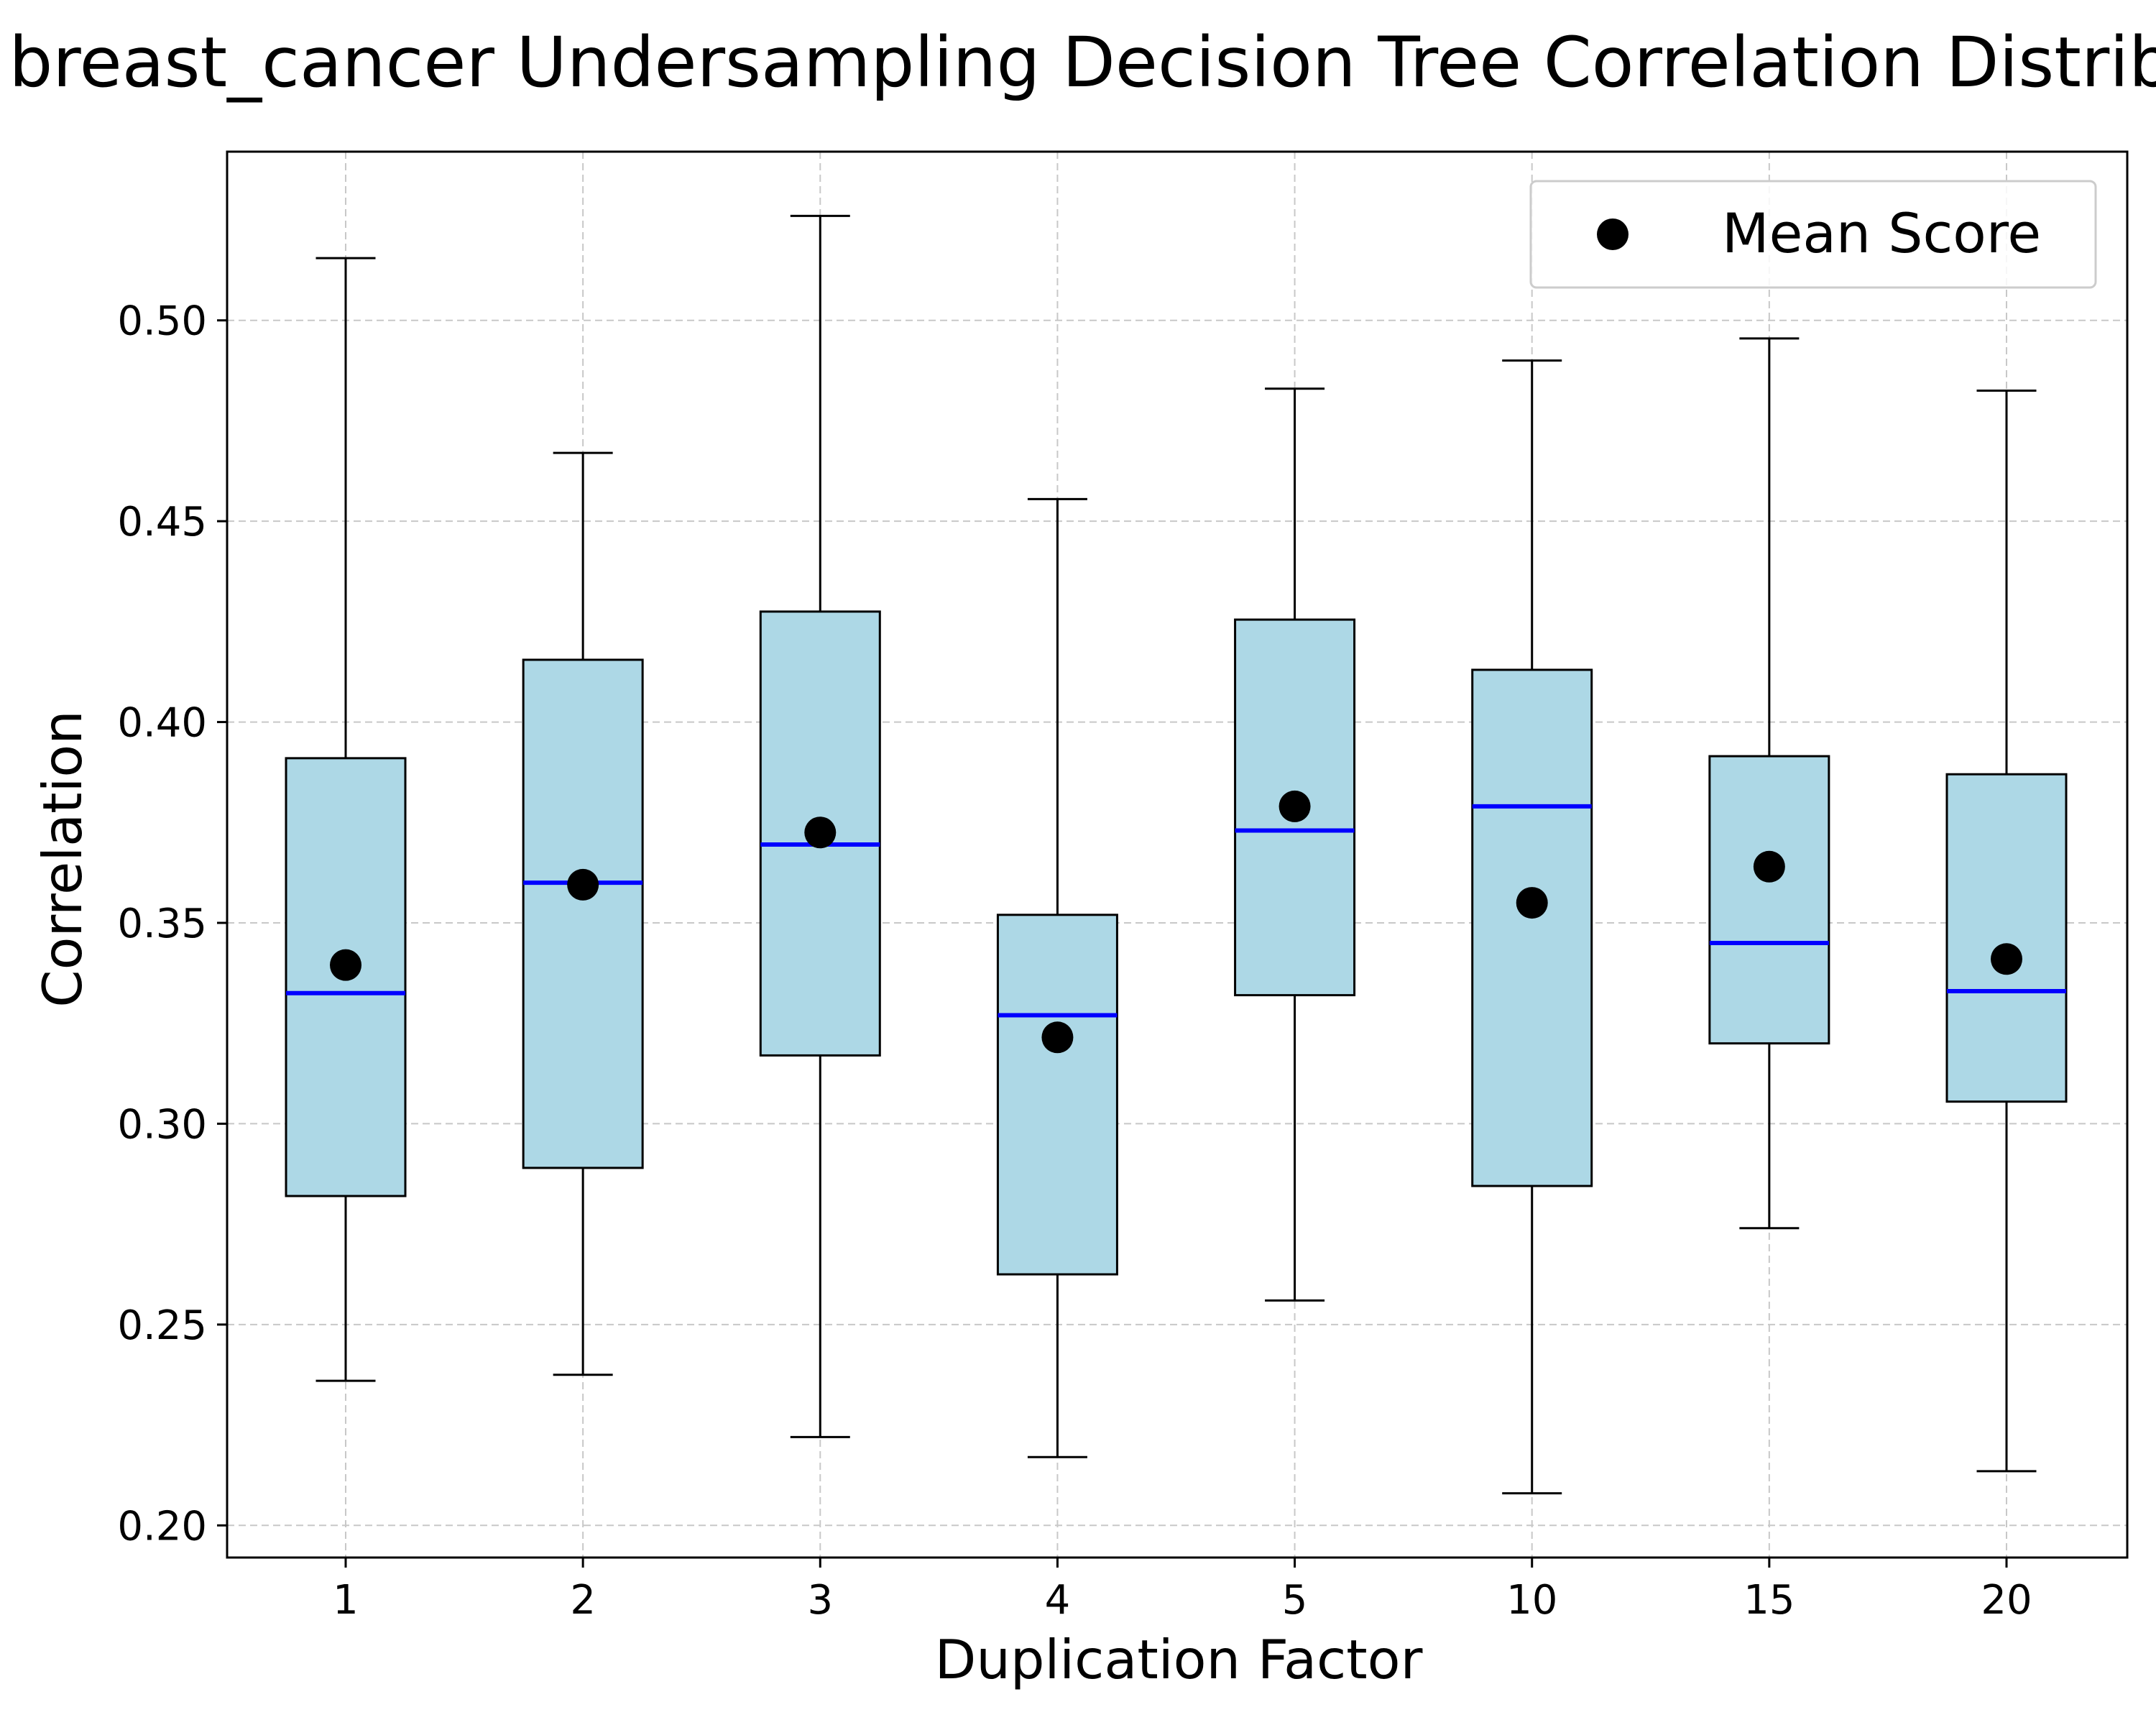 Image resolution: width=2156 pixels, height=1725 pixels. What do you see at coordinates (162, 924) in the screenshot?
I see `y-tick-label: 0.35` at bounding box center [162, 924].